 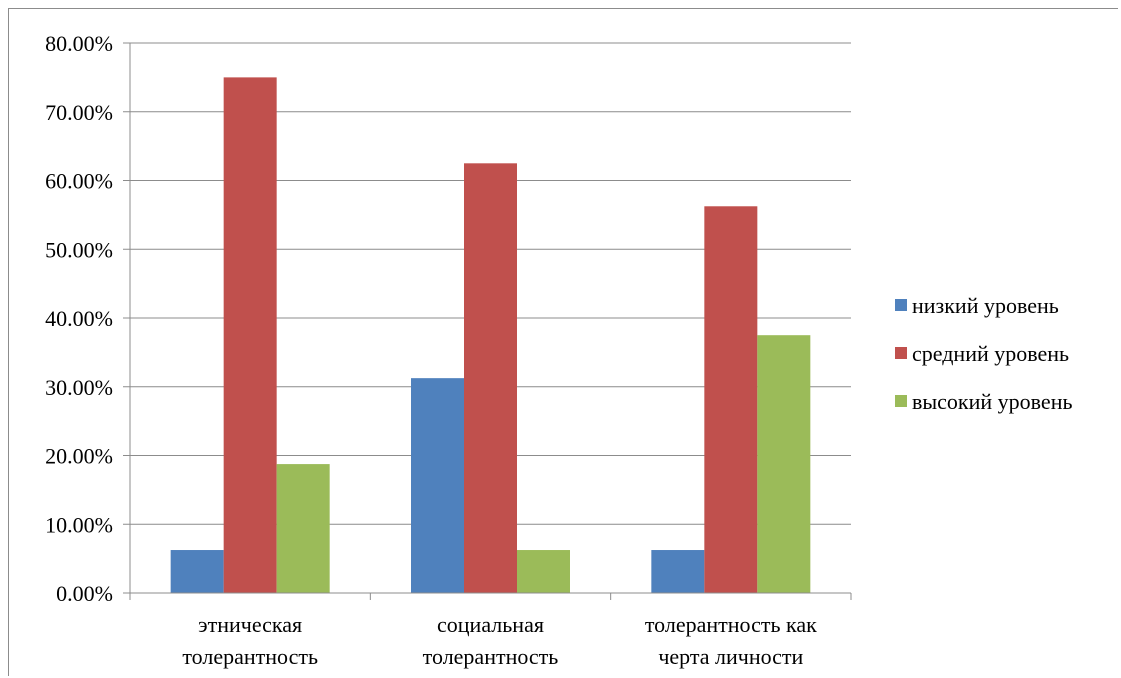 What do you see at coordinates (79, 249) in the screenshot?
I see `y-tick-label: 50.00%` at bounding box center [79, 249].